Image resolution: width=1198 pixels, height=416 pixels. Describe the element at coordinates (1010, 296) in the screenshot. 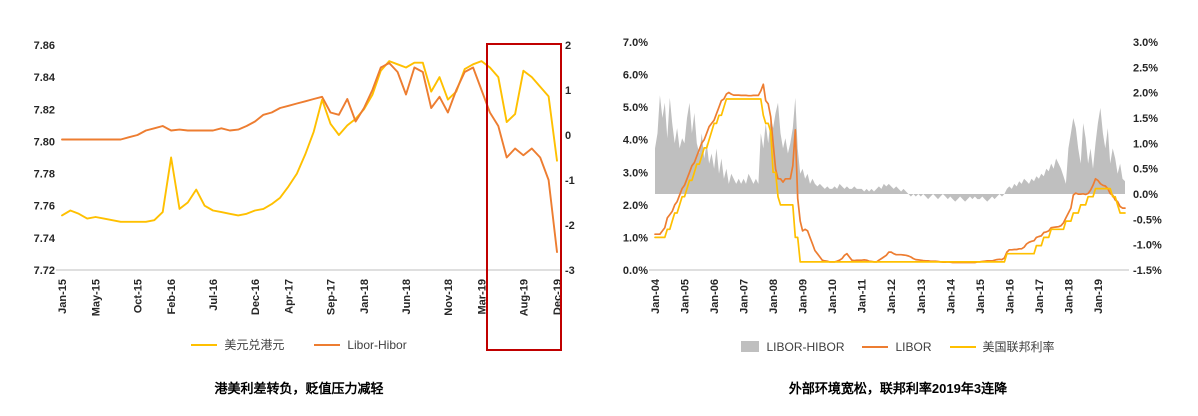

I see `x-axis-tick-label: Jan-16` at that location.